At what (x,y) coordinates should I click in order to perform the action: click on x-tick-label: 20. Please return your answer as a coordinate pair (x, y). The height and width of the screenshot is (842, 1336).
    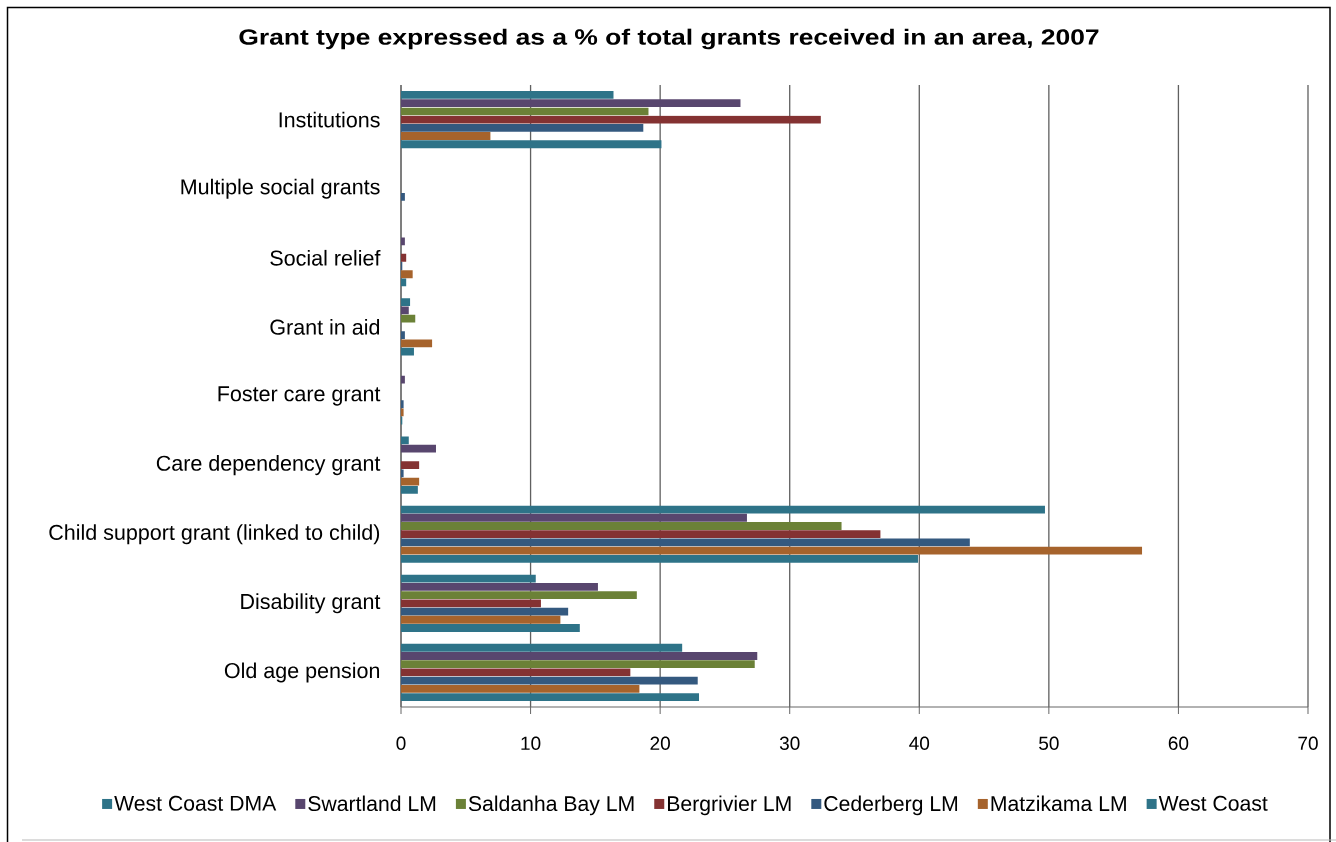
    Looking at the image, I should click on (660, 743).